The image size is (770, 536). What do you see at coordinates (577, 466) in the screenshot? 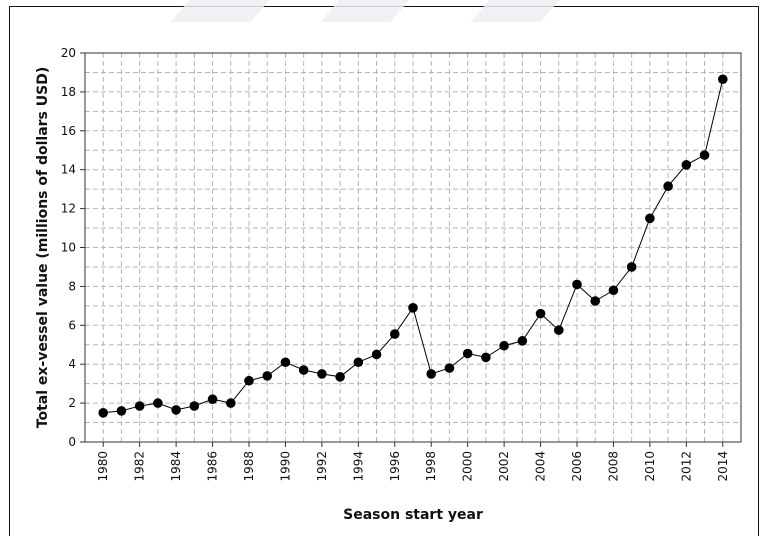
I see `x-tick-label: 2006` at bounding box center [577, 466].